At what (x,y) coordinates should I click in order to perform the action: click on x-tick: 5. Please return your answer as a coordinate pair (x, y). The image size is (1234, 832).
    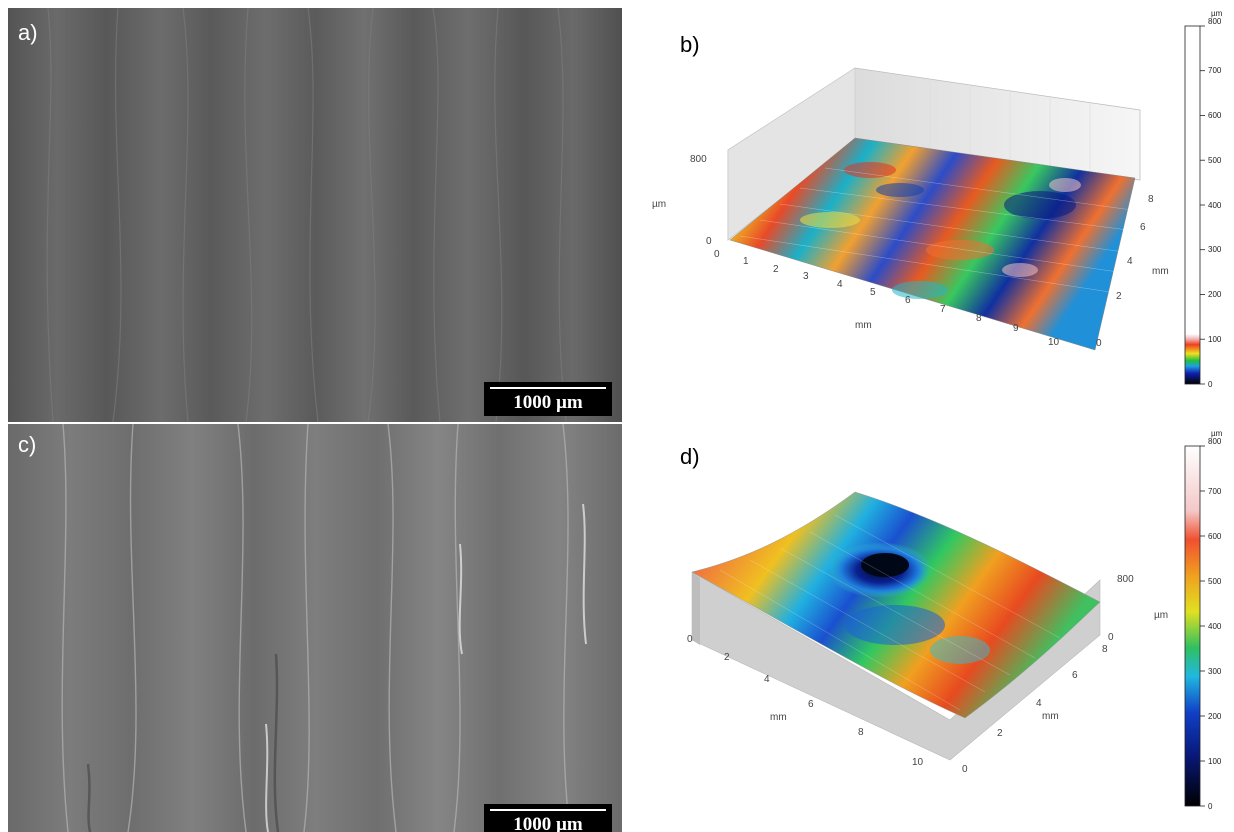
    Looking at the image, I should click on (873, 292).